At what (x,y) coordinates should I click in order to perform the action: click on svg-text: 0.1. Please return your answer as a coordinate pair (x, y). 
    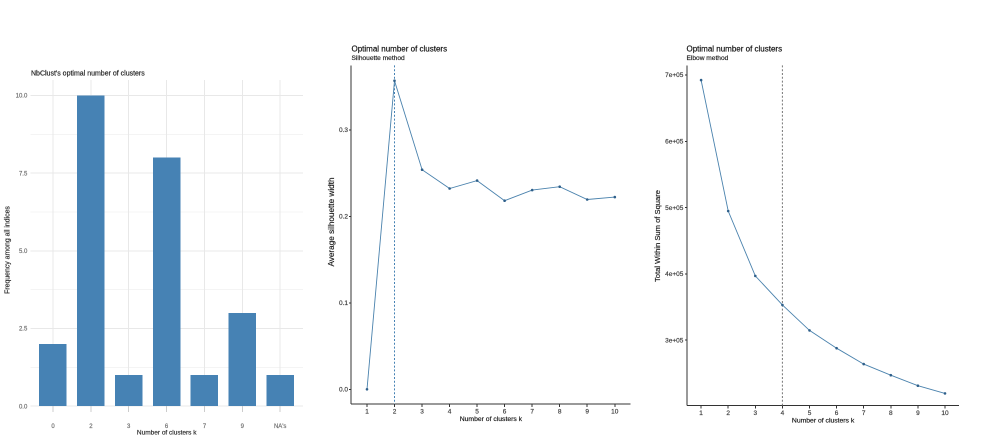
    Looking at the image, I should click on (343, 303).